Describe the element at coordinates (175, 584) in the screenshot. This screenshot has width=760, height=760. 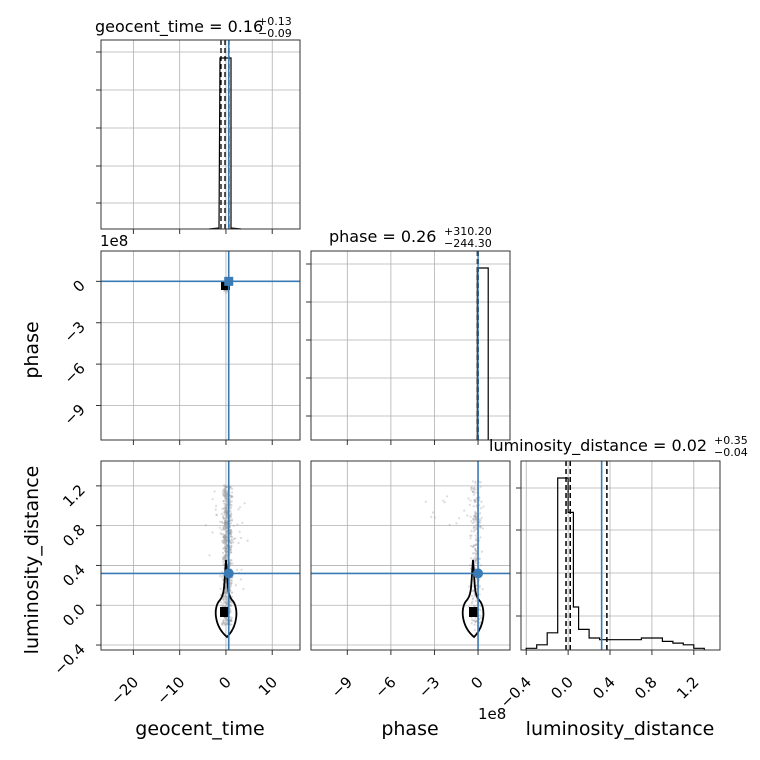
I see `panel-luminosity-distance-vs-geocent-time: −0.4 0.0 0.4 0.8 1.2 −20 −10 0 10` at that location.